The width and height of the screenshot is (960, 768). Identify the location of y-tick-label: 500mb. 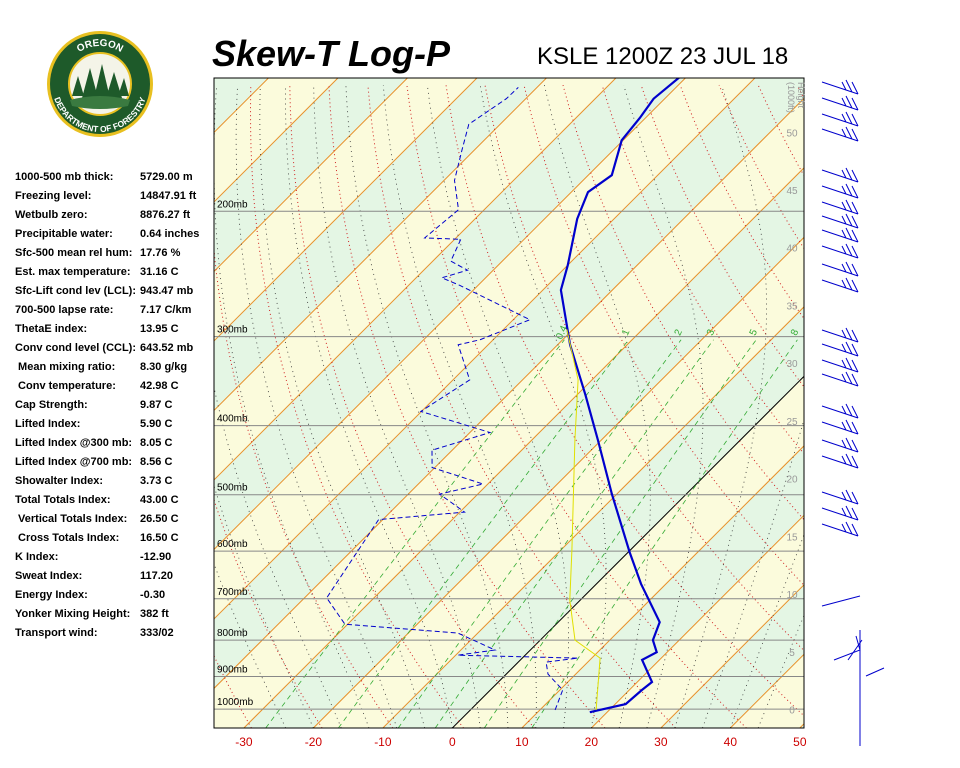
(232, 488).